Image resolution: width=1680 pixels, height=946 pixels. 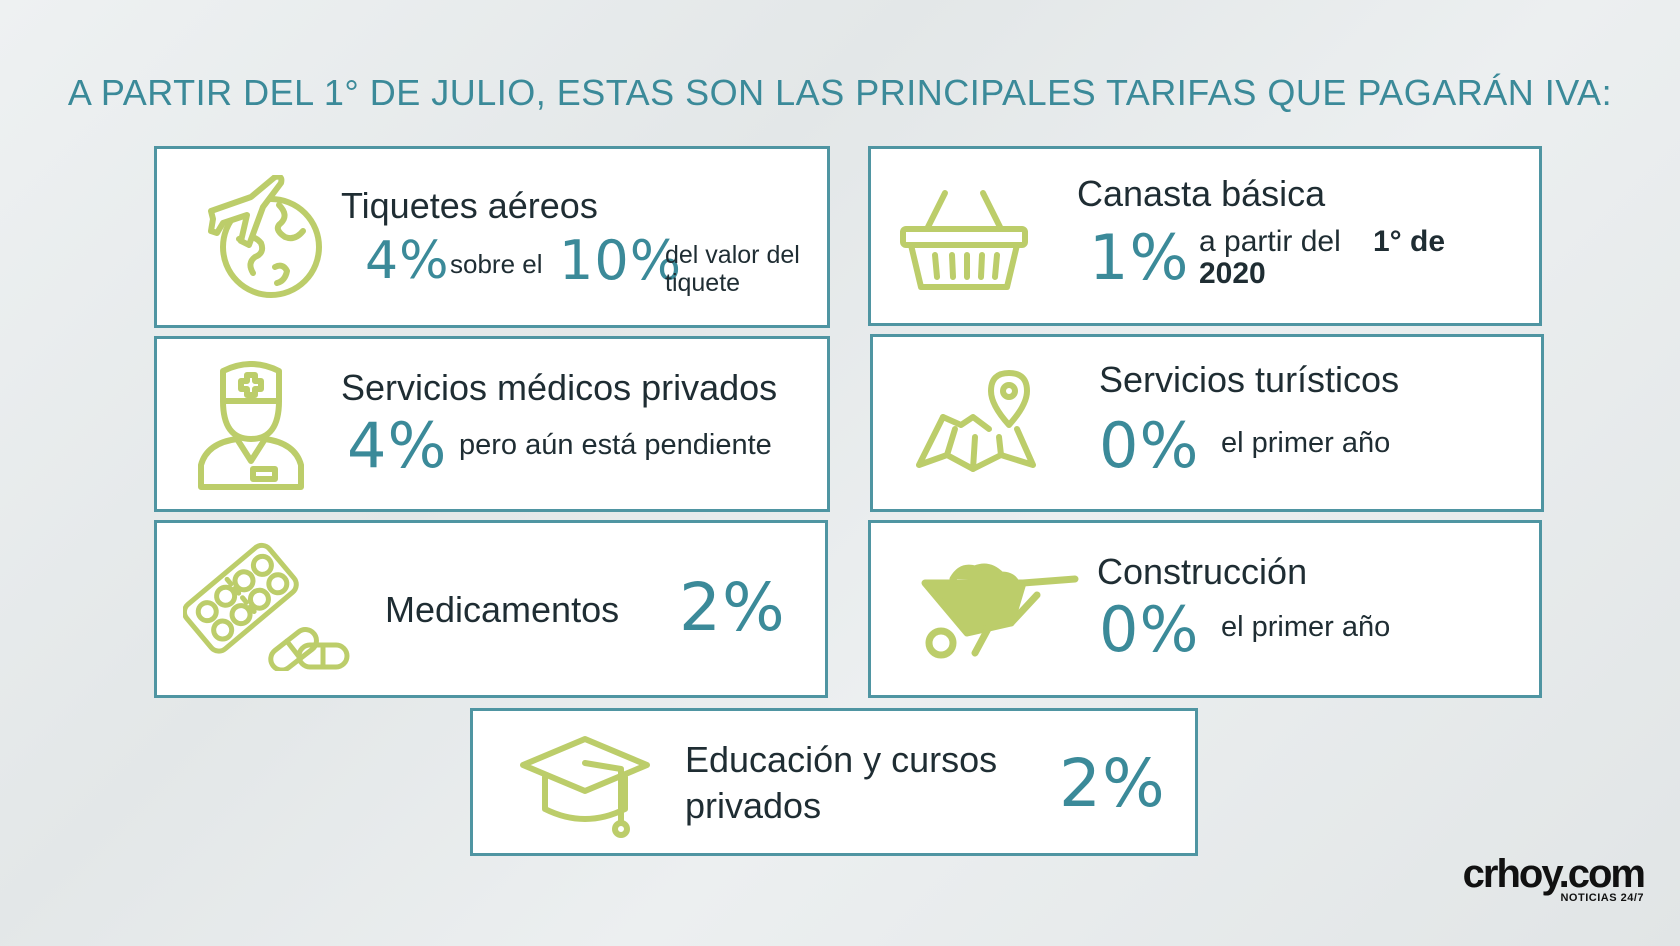 What do you see at coordinates (1409, 241) in the screenshot?
I see `rate-note-bold1: 1° de` at bounding box center [1409, 241].